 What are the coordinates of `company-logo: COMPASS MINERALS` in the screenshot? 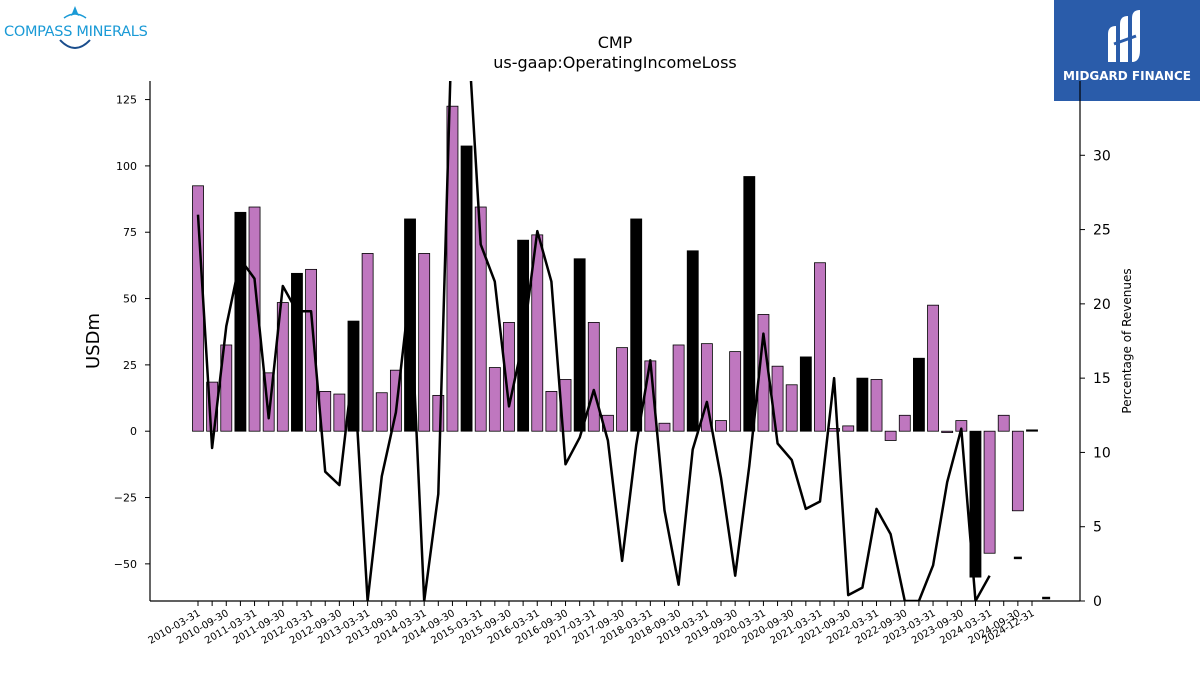 It's located at (79, 30).